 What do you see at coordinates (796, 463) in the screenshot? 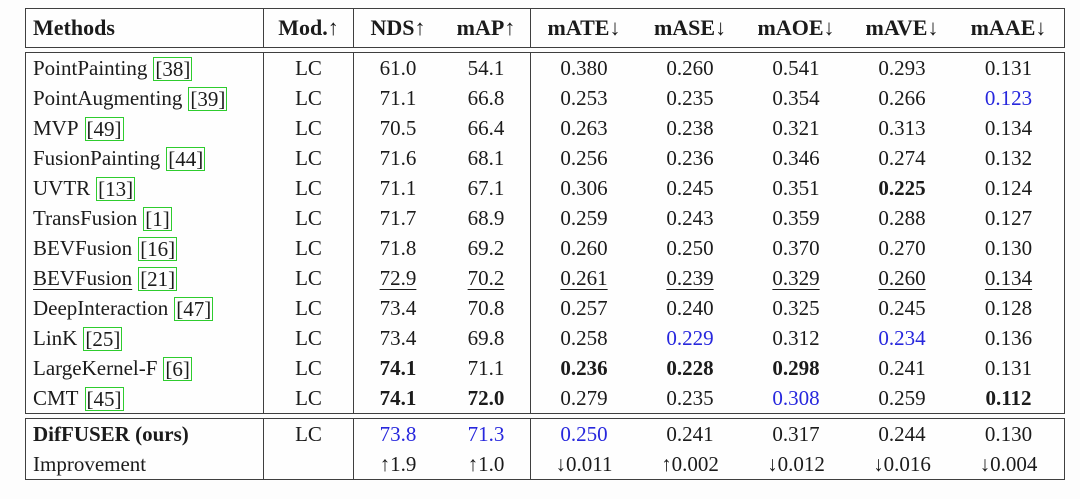
I see `metric-cell: ↓0.012` at bounding box center [796, 463].